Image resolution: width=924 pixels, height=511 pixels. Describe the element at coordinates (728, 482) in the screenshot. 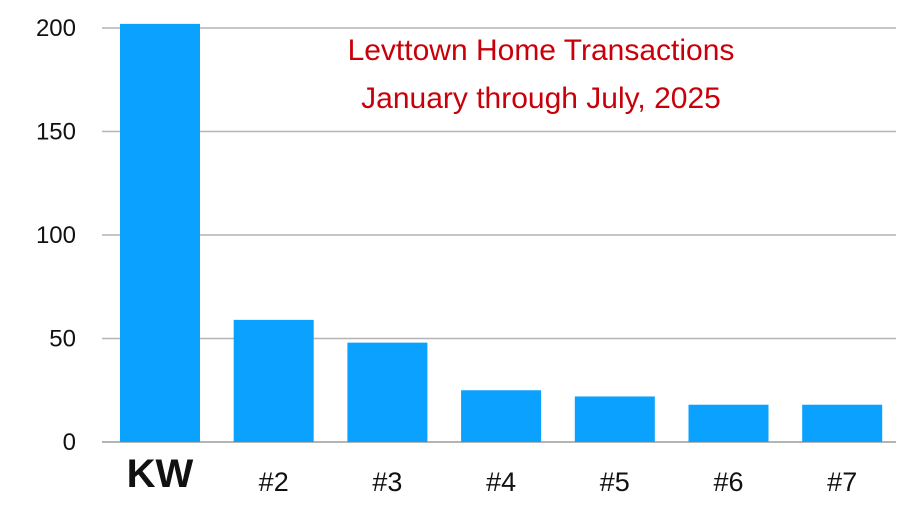

I see `x-category-label: #6` at that location.